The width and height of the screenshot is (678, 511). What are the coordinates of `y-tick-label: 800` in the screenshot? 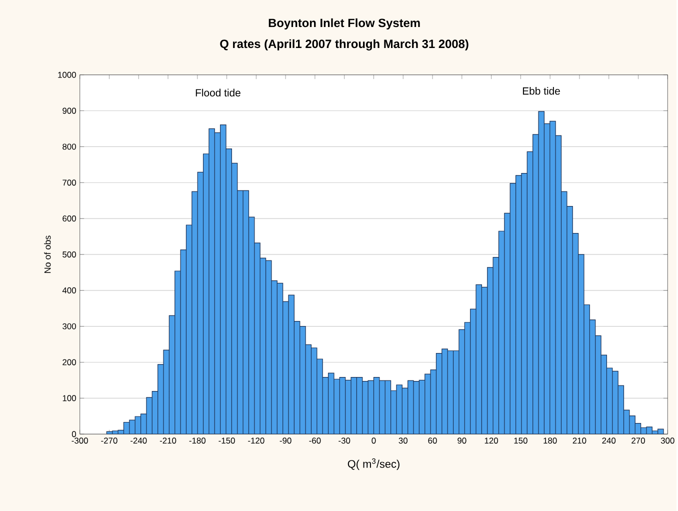 It's located at (69, 147).